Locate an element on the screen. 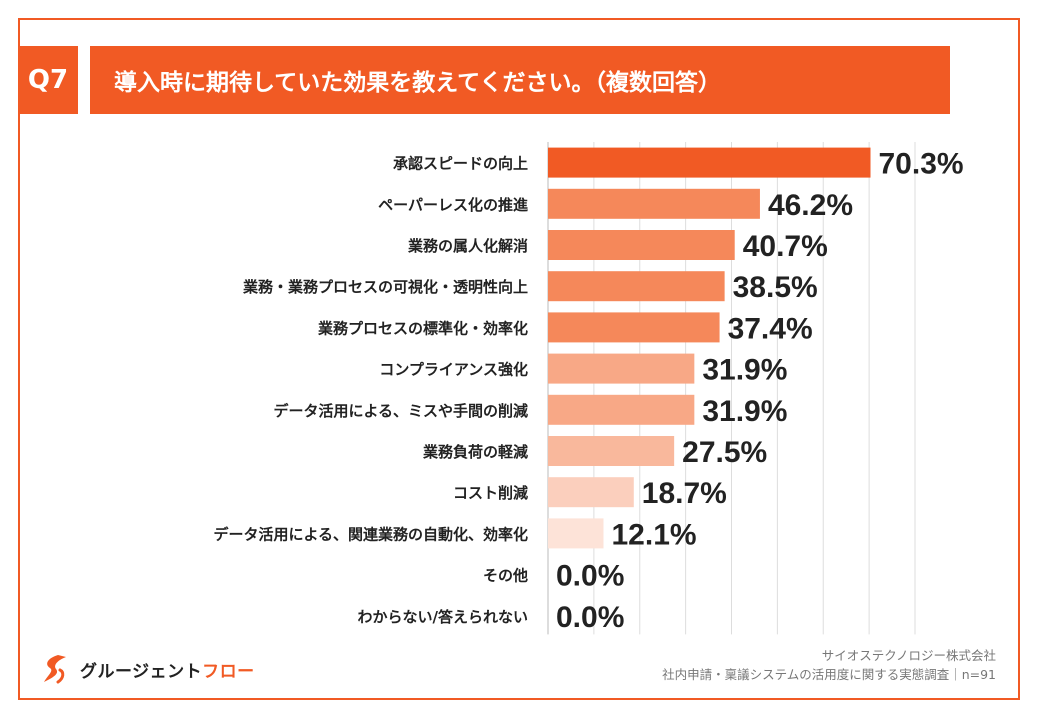 The image size is (1040, 720). category-label: コンプライアンス強化 is located at coordinates (453, 370).